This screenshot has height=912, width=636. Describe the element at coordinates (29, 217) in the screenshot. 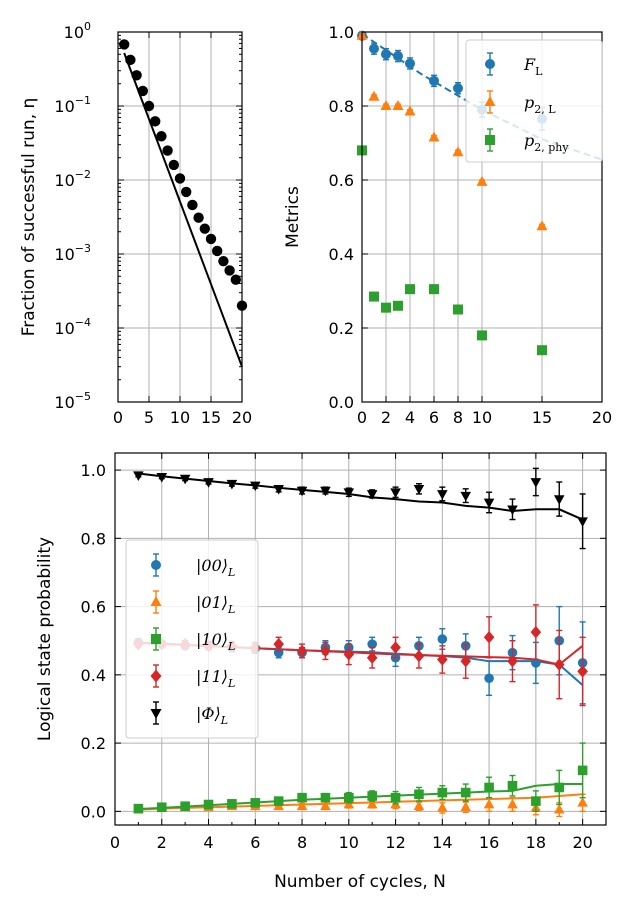

I see `panel-a-ylabel: Fraction of successful run, η` at that location.